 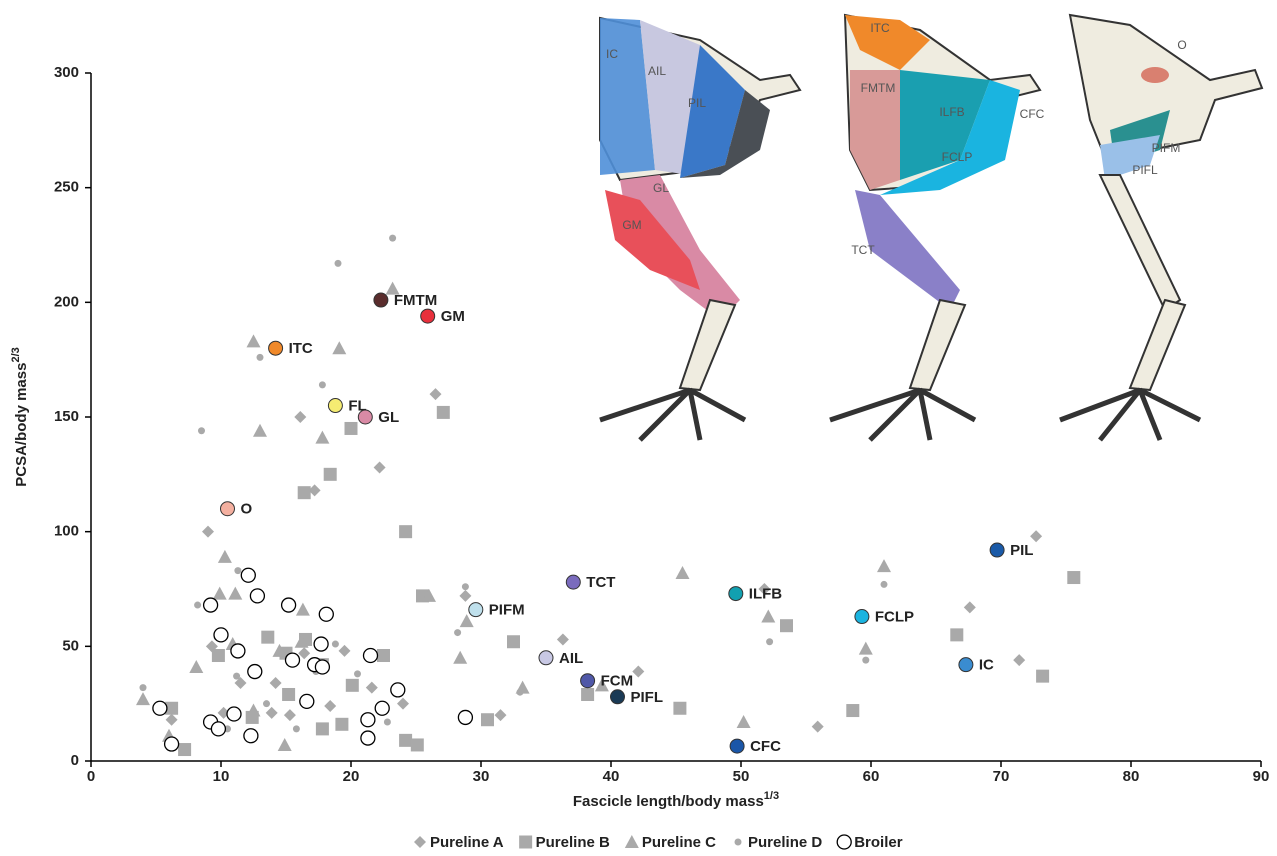 I want to click on y-axis-title-sup: 2/3, so click(x=16, y=354).